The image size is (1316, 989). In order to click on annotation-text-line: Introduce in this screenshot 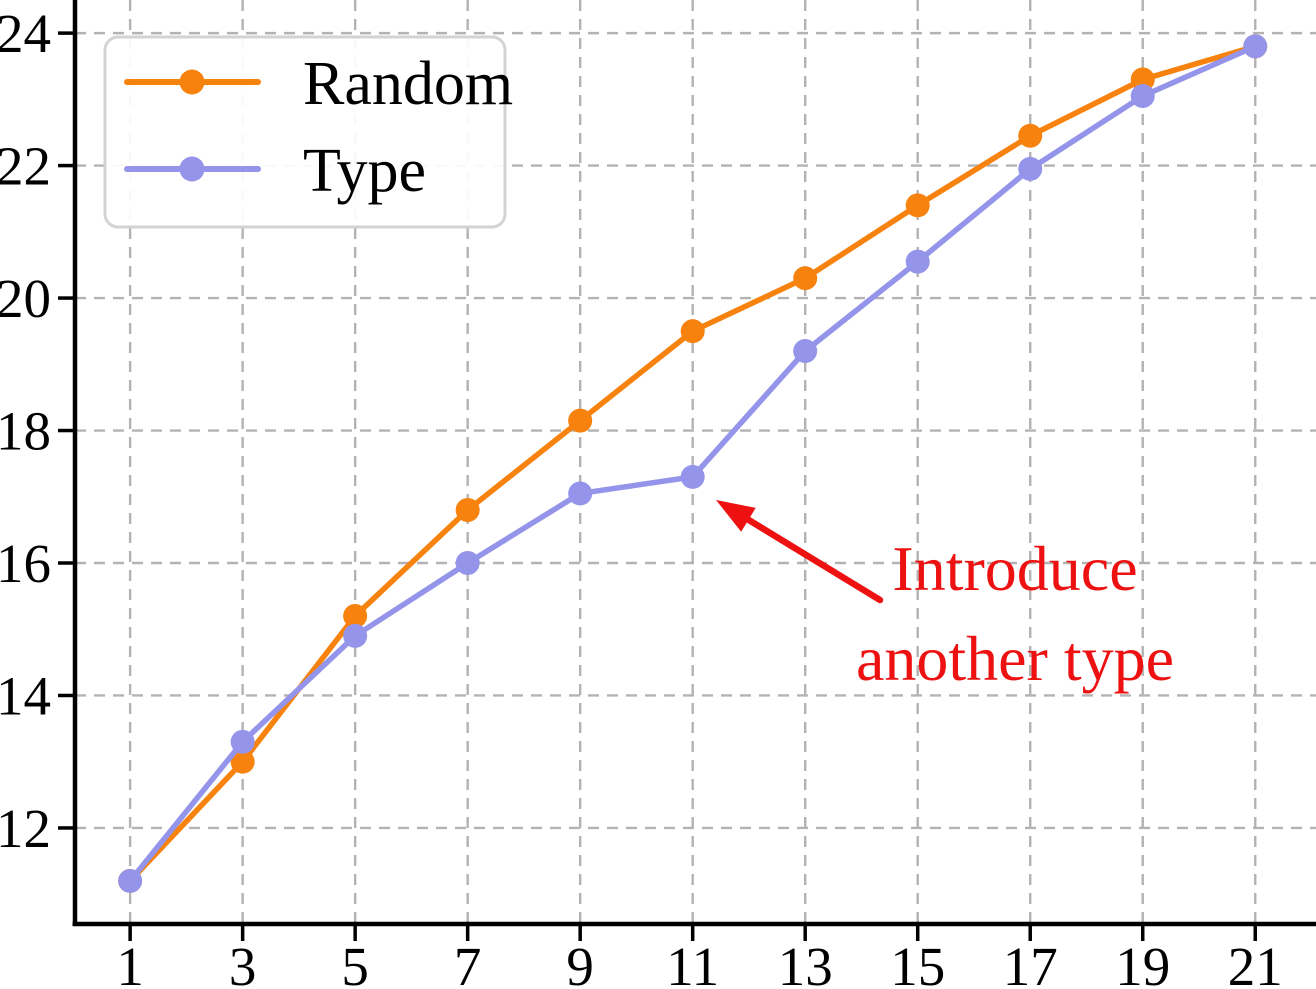, I will do `click(1014, 568)`.